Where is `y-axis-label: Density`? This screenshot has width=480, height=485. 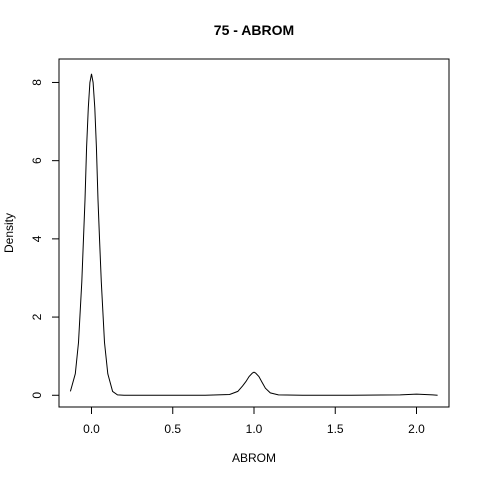
y-axis-label: Density is located at coordinates (9, 233).